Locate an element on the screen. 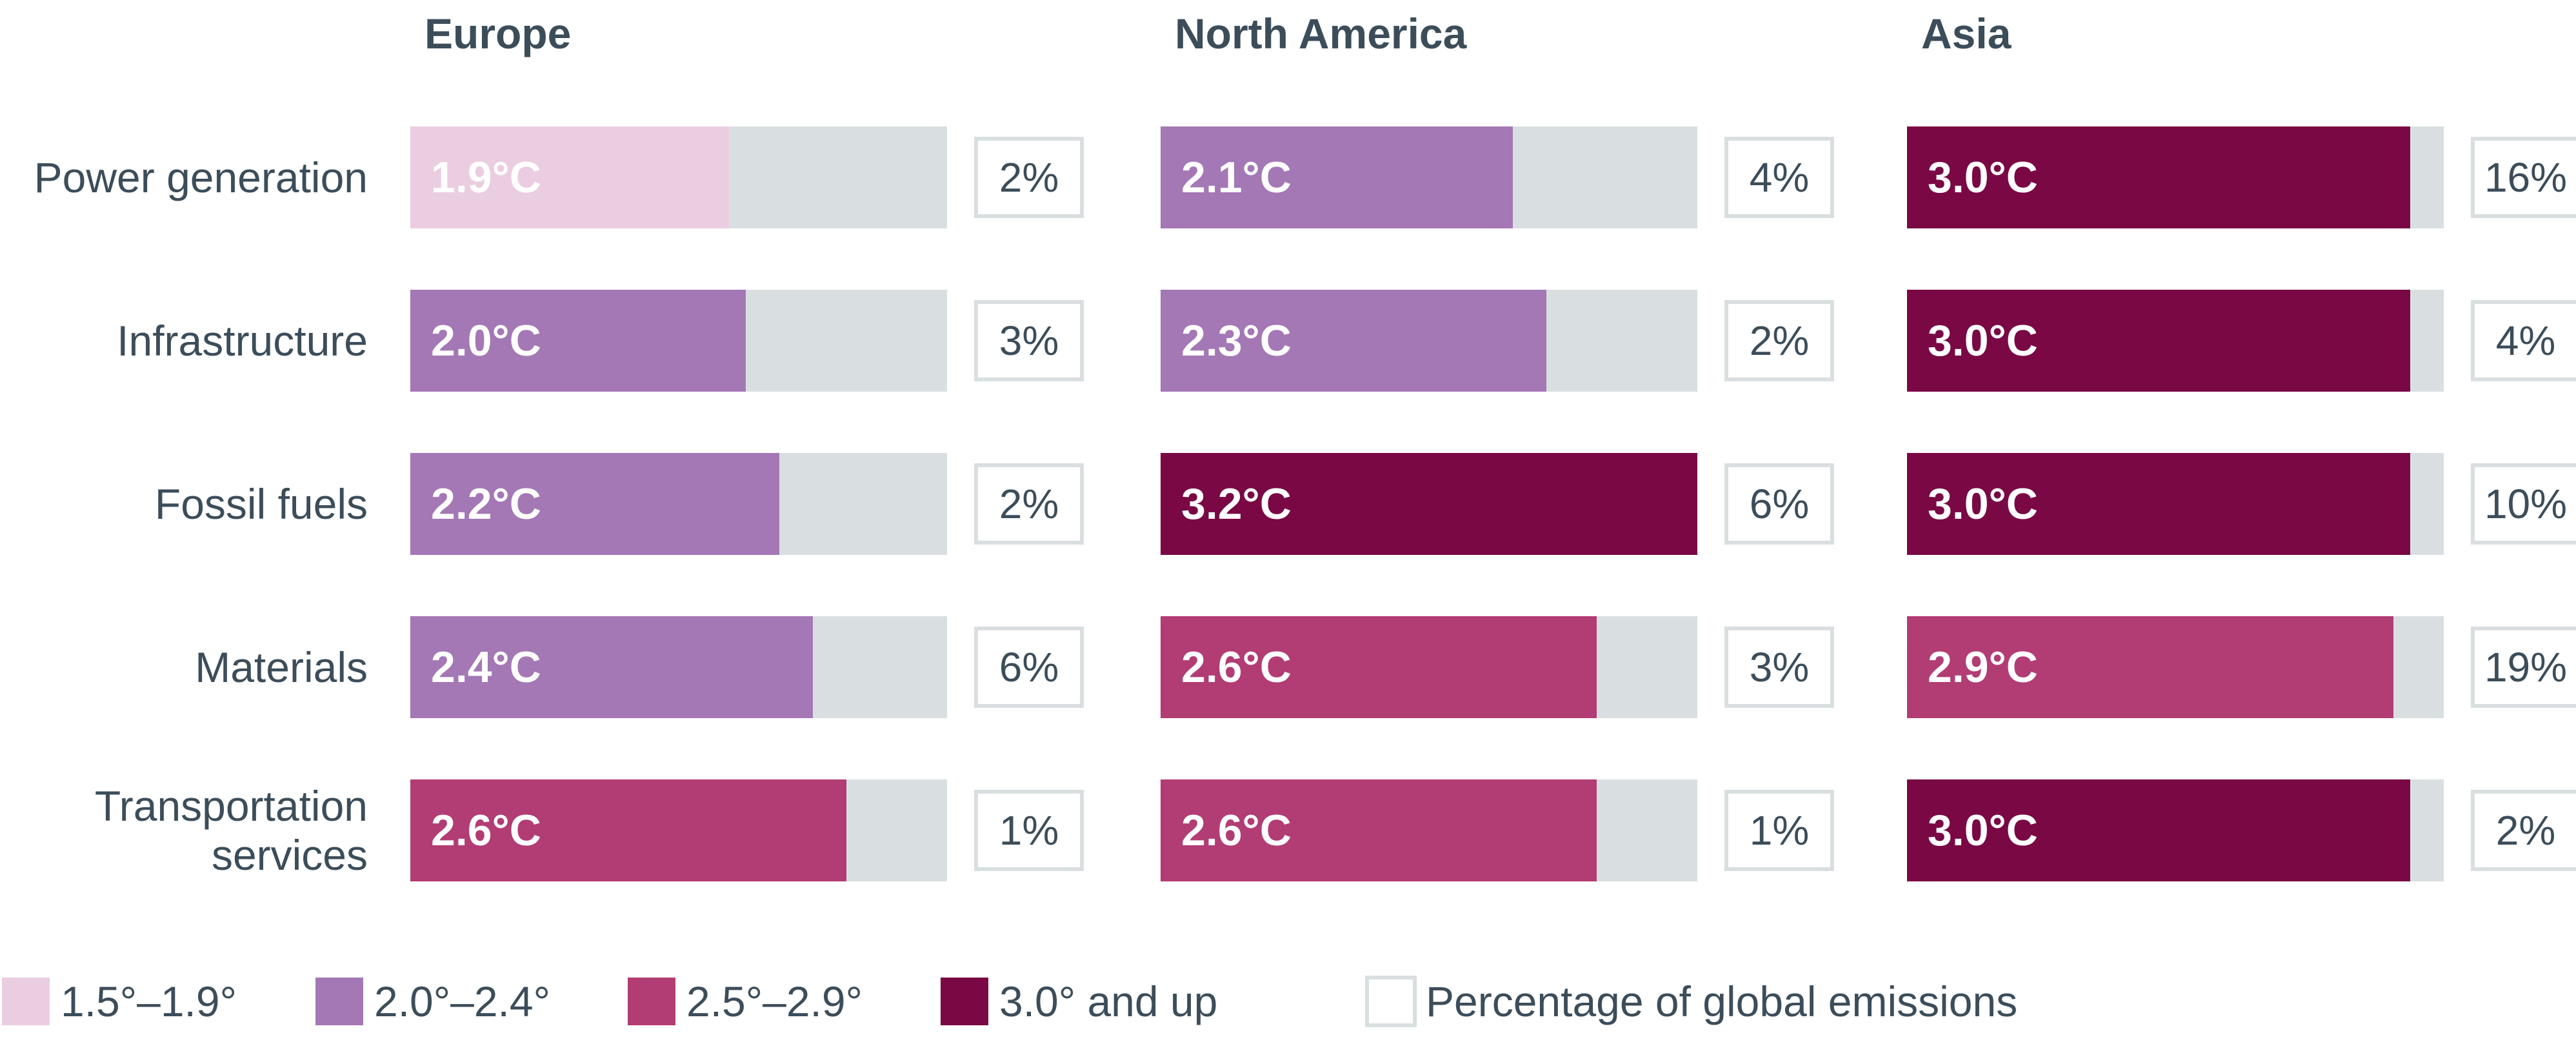  category-label: Materials is located at coordinates (281, 667).